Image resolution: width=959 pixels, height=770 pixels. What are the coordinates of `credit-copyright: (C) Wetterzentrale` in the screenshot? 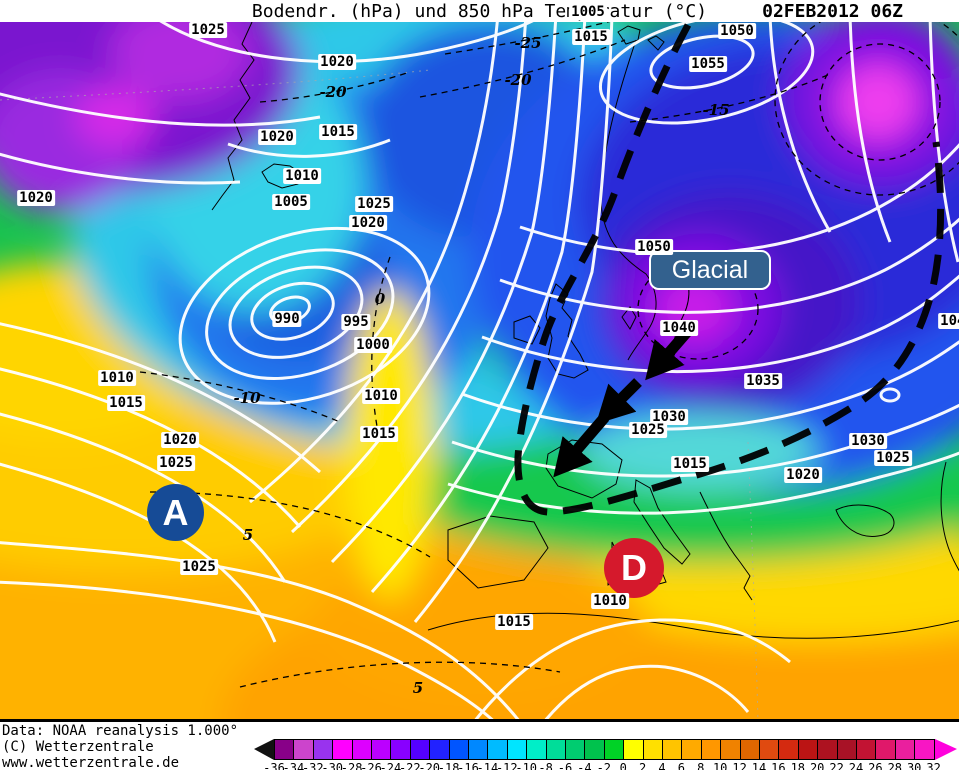 It's located at (78, 747).